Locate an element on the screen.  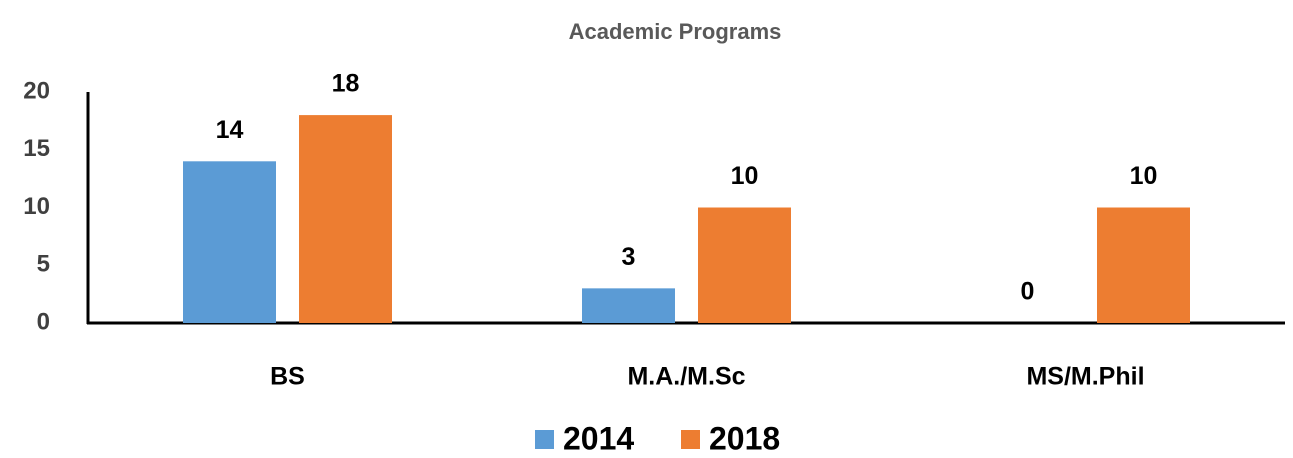
y-tick-label: 10 is located at coordinates (36, 206).